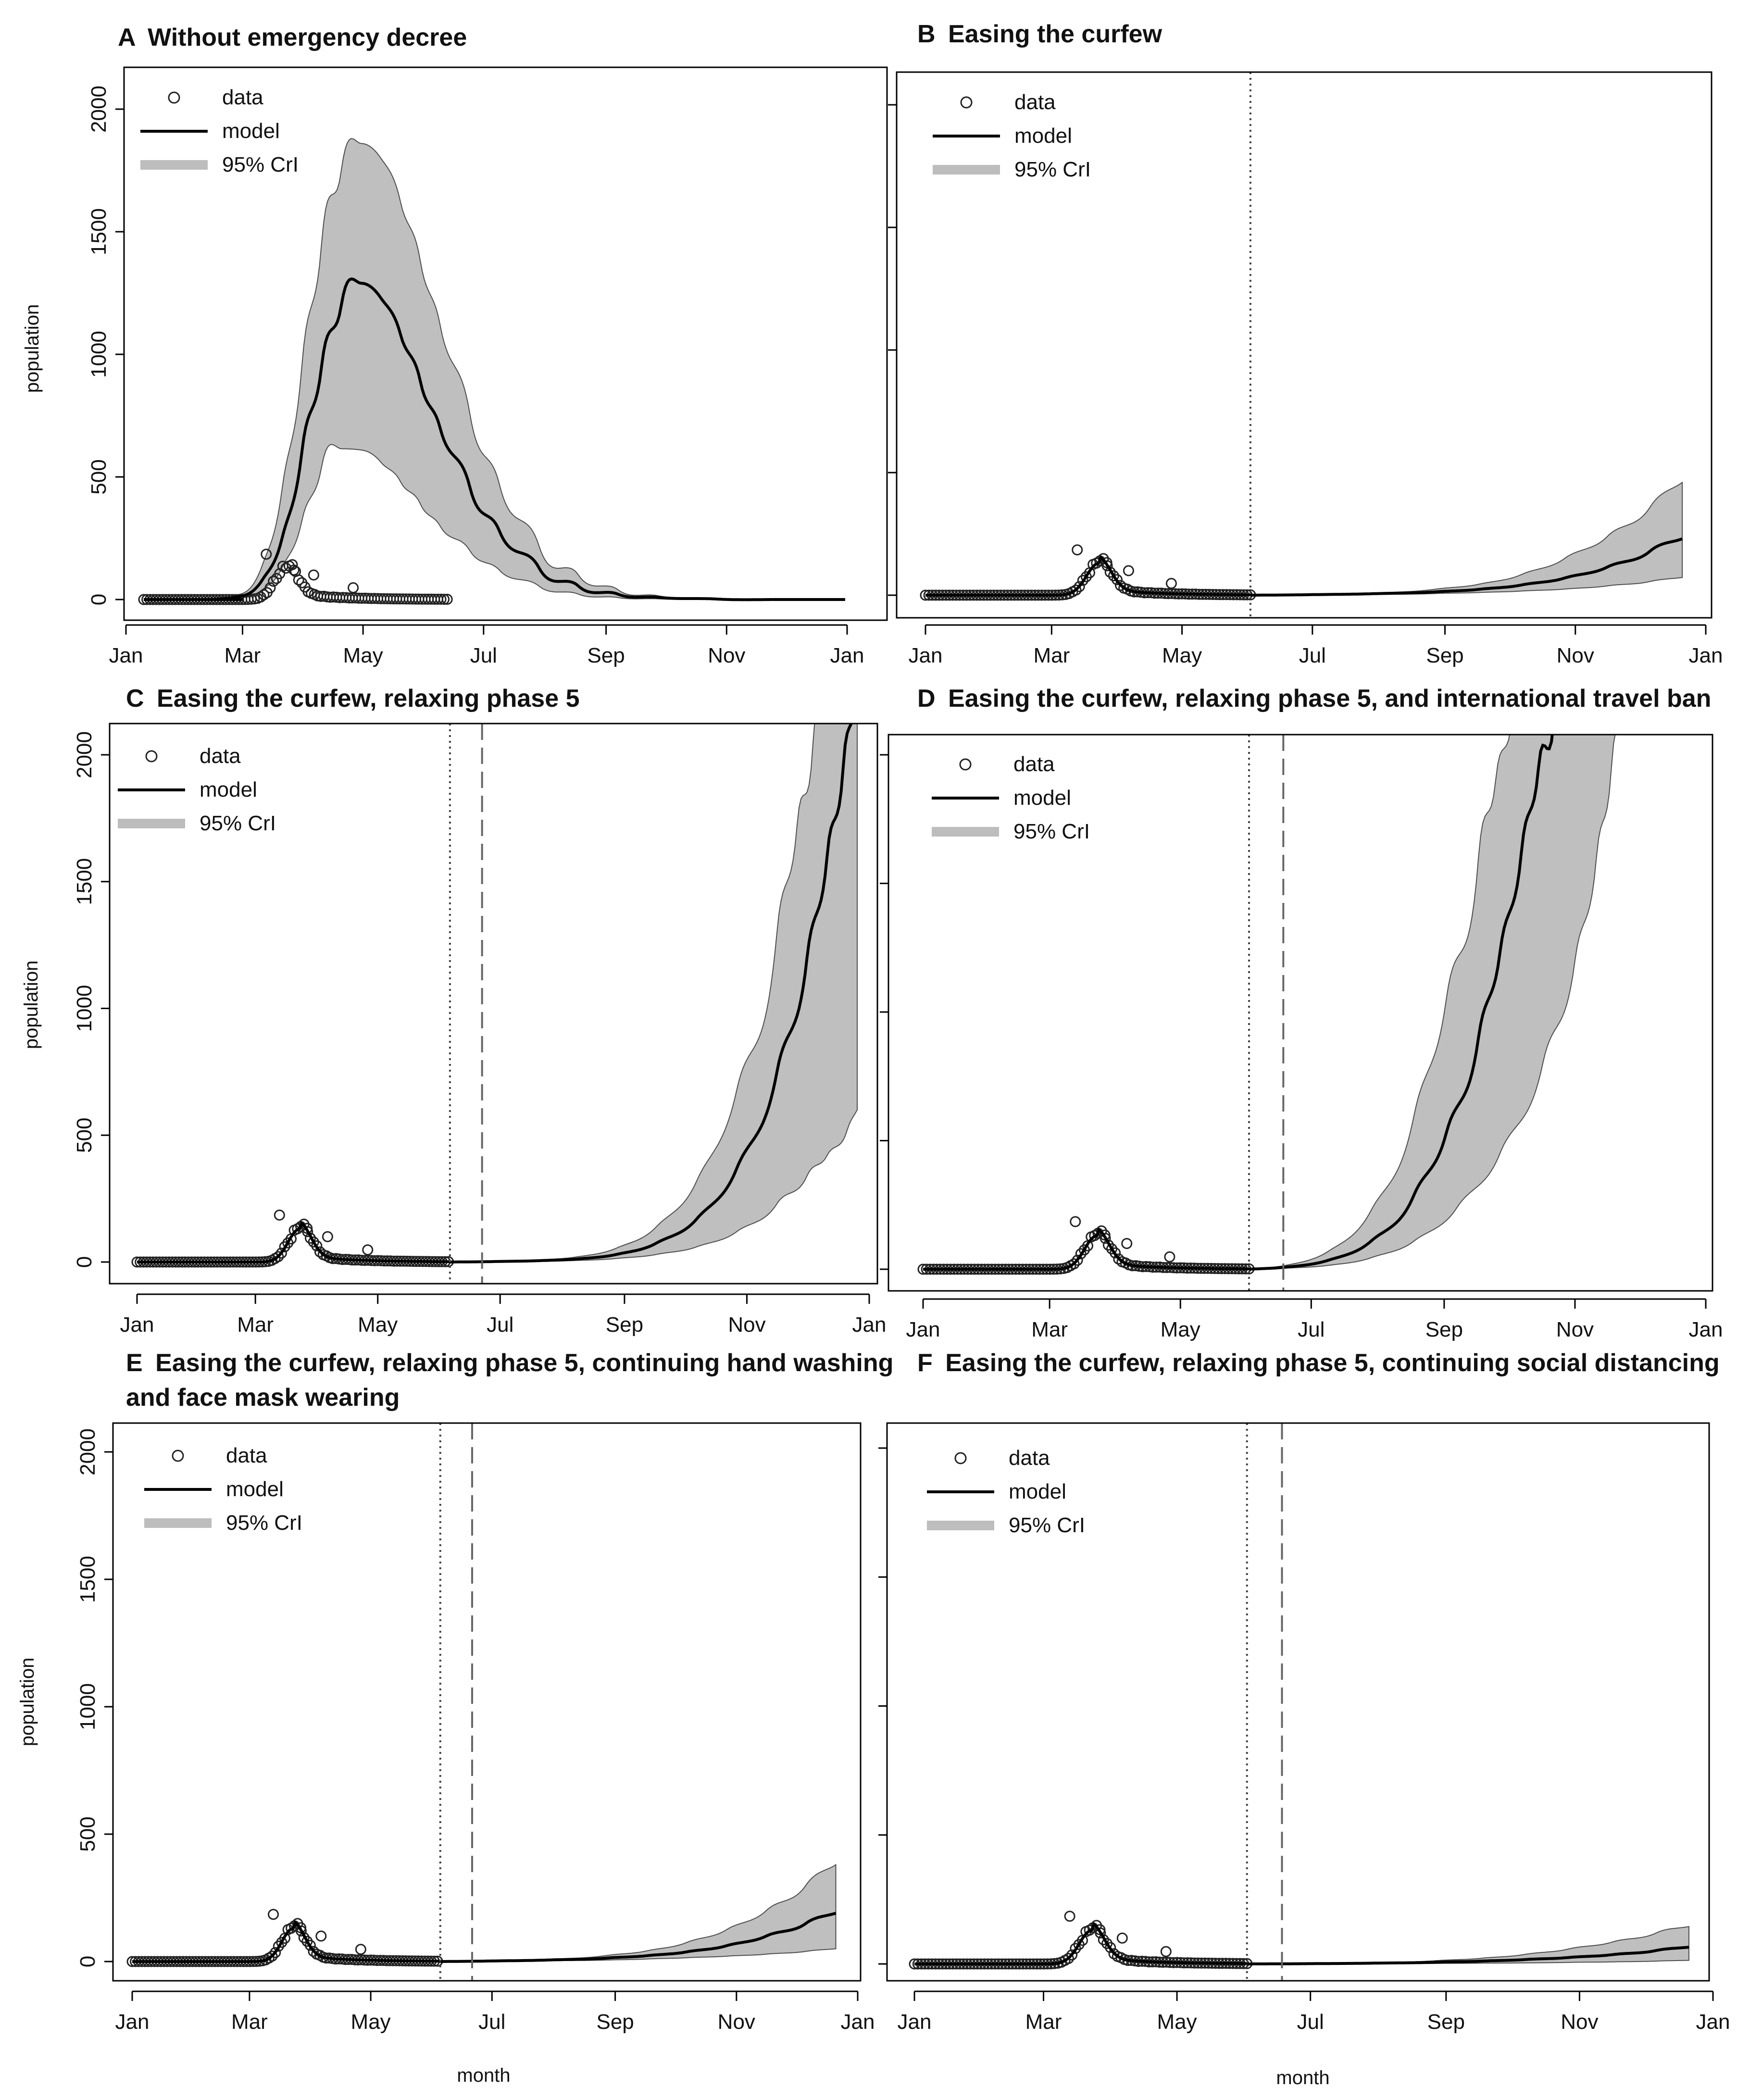  I want to click on panel-a-model-line, so click(494, 439).